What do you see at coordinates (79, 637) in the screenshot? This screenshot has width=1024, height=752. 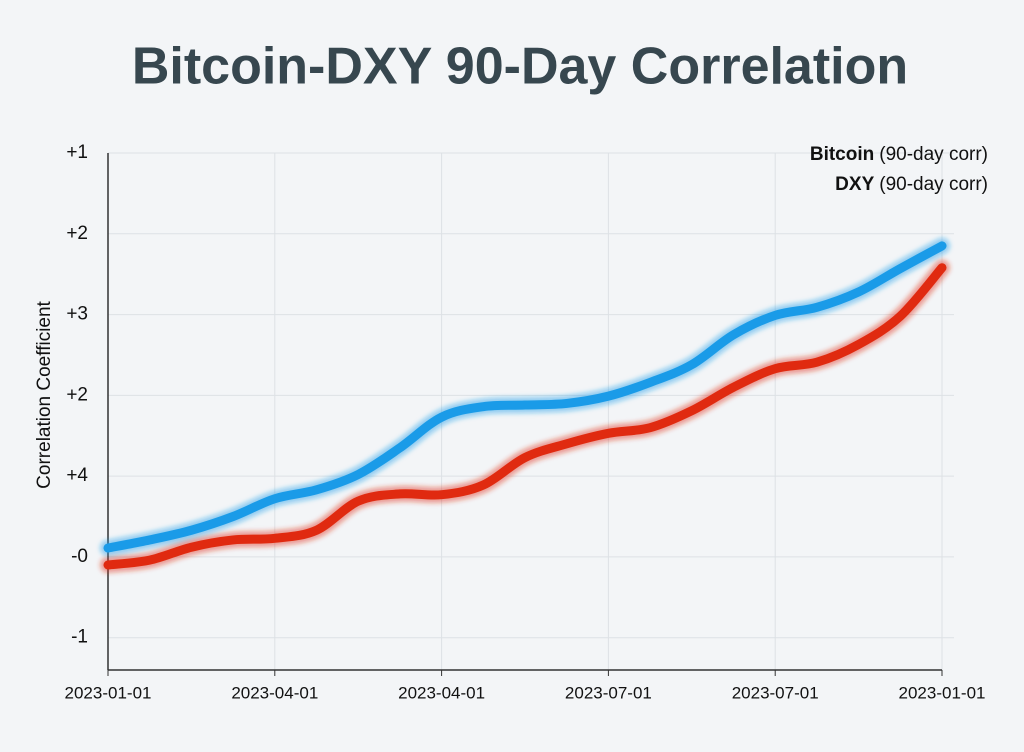 I see `y-tick-label: -1` at bounding box center [79, 637].